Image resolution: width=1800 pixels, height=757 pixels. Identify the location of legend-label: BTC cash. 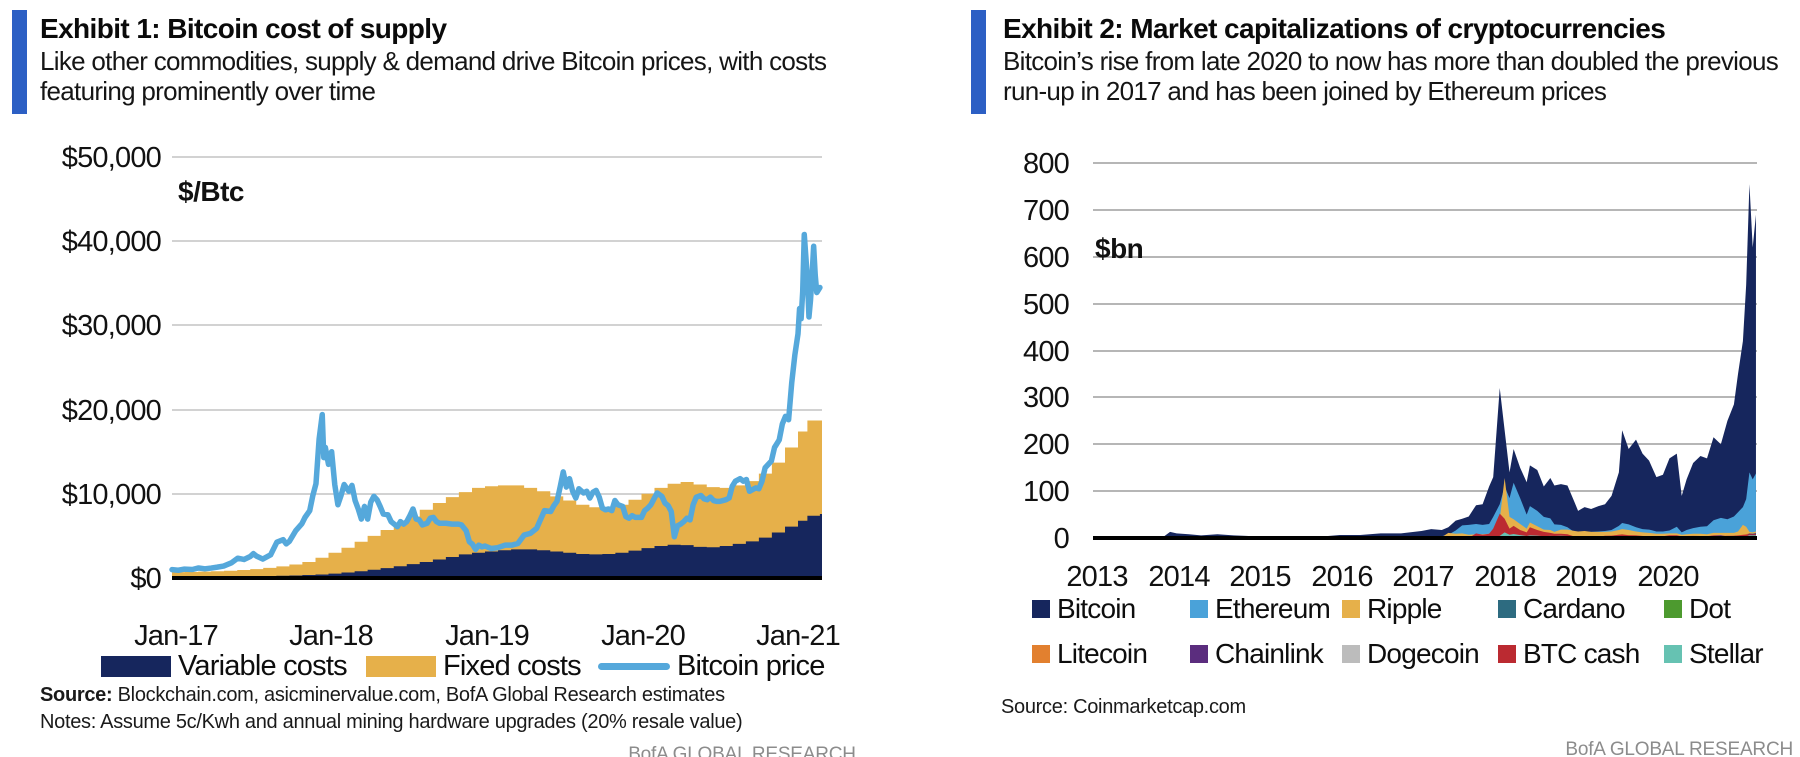
(1581, 653).